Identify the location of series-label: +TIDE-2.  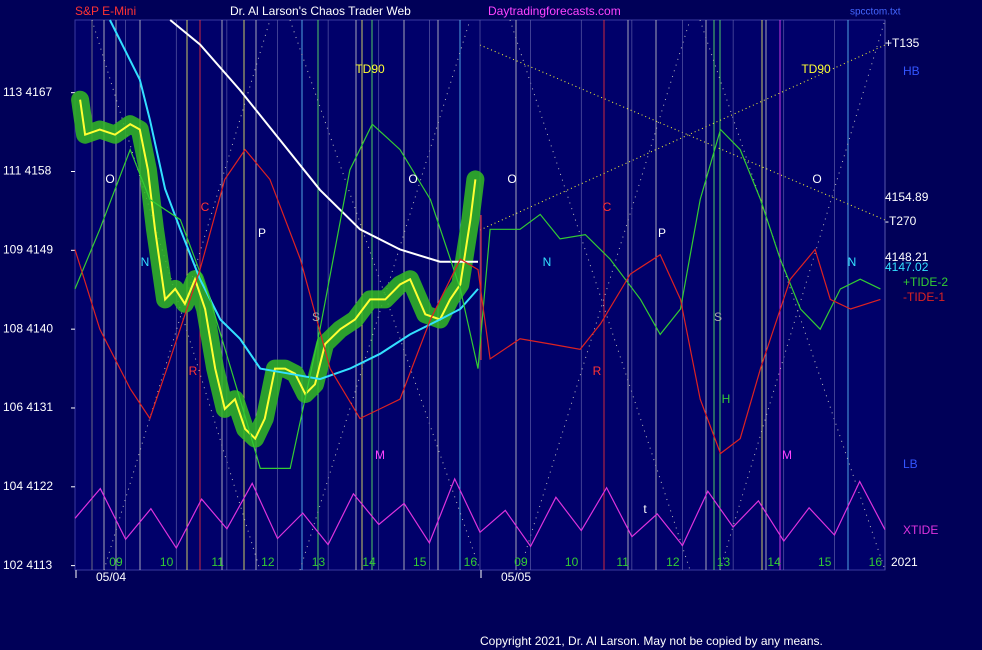
(925, 282).